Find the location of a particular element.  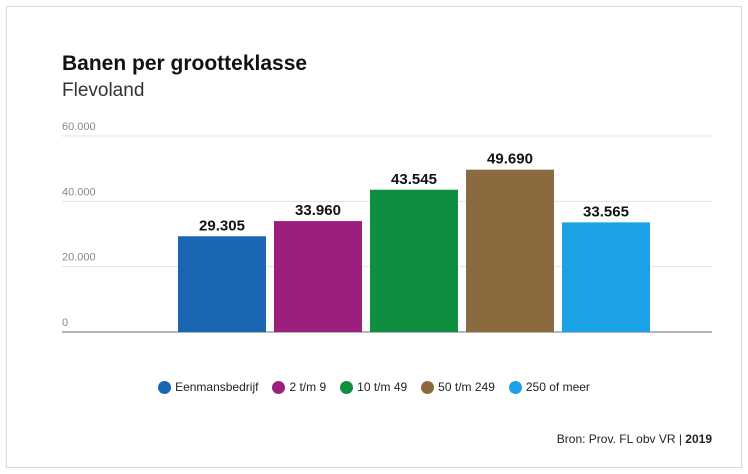

y-tick-label: 60.000 is located at coordinates (79, 127).